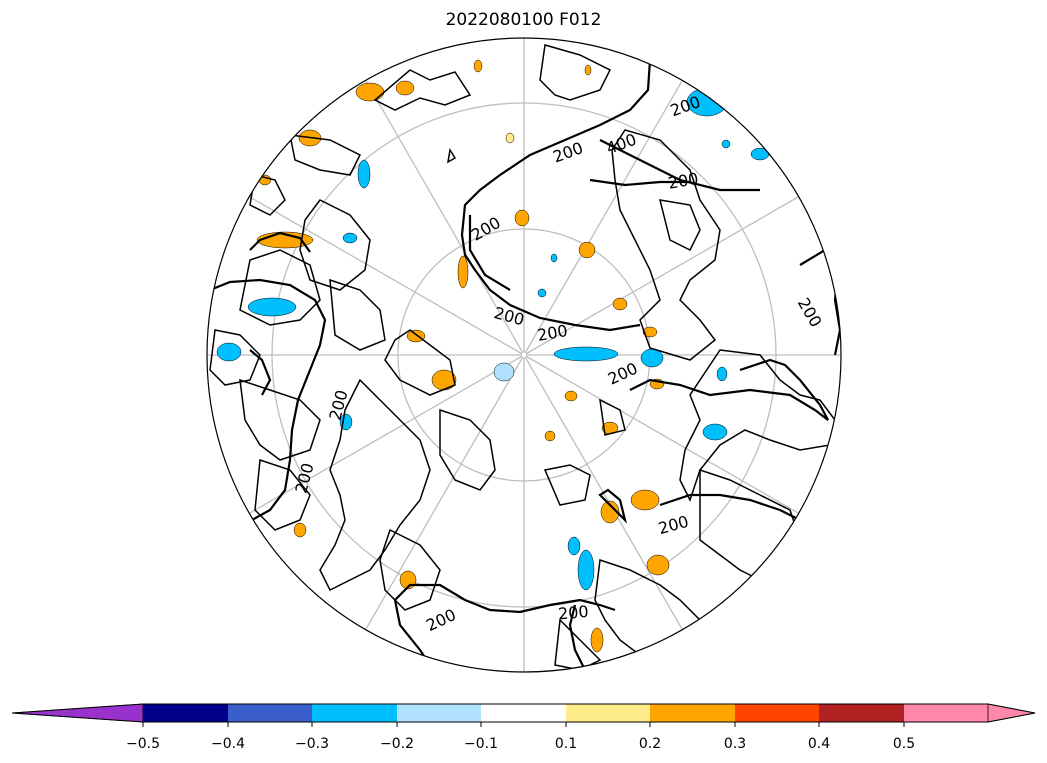  Describe the element at coordinates (735, 744) in the screenshot. I see `colorbar-tick-label: 0.3` at that location.